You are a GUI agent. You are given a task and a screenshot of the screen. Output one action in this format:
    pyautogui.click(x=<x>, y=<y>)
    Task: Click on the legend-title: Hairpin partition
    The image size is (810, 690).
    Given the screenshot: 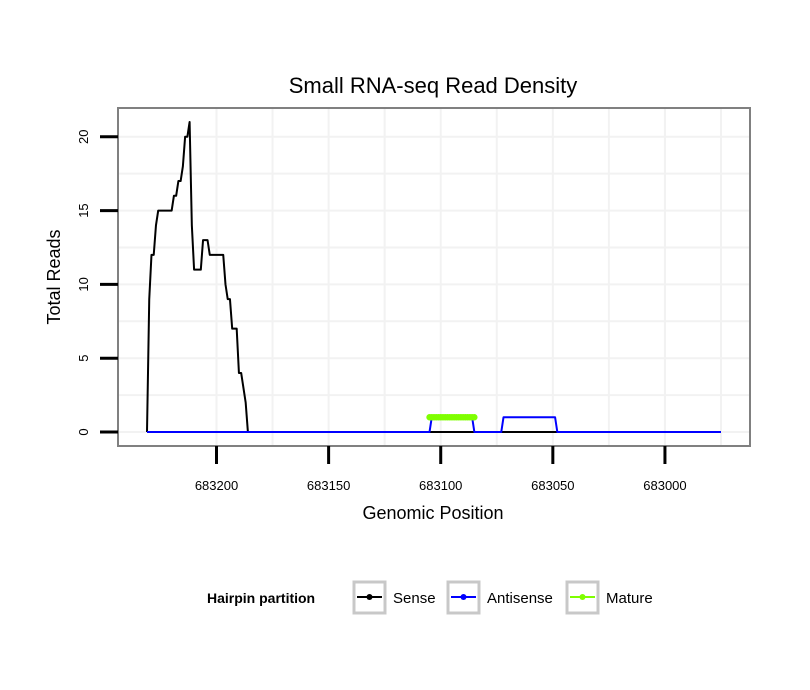 What is the action you would take?
    pyautogui.click(x=261, y=598)
    